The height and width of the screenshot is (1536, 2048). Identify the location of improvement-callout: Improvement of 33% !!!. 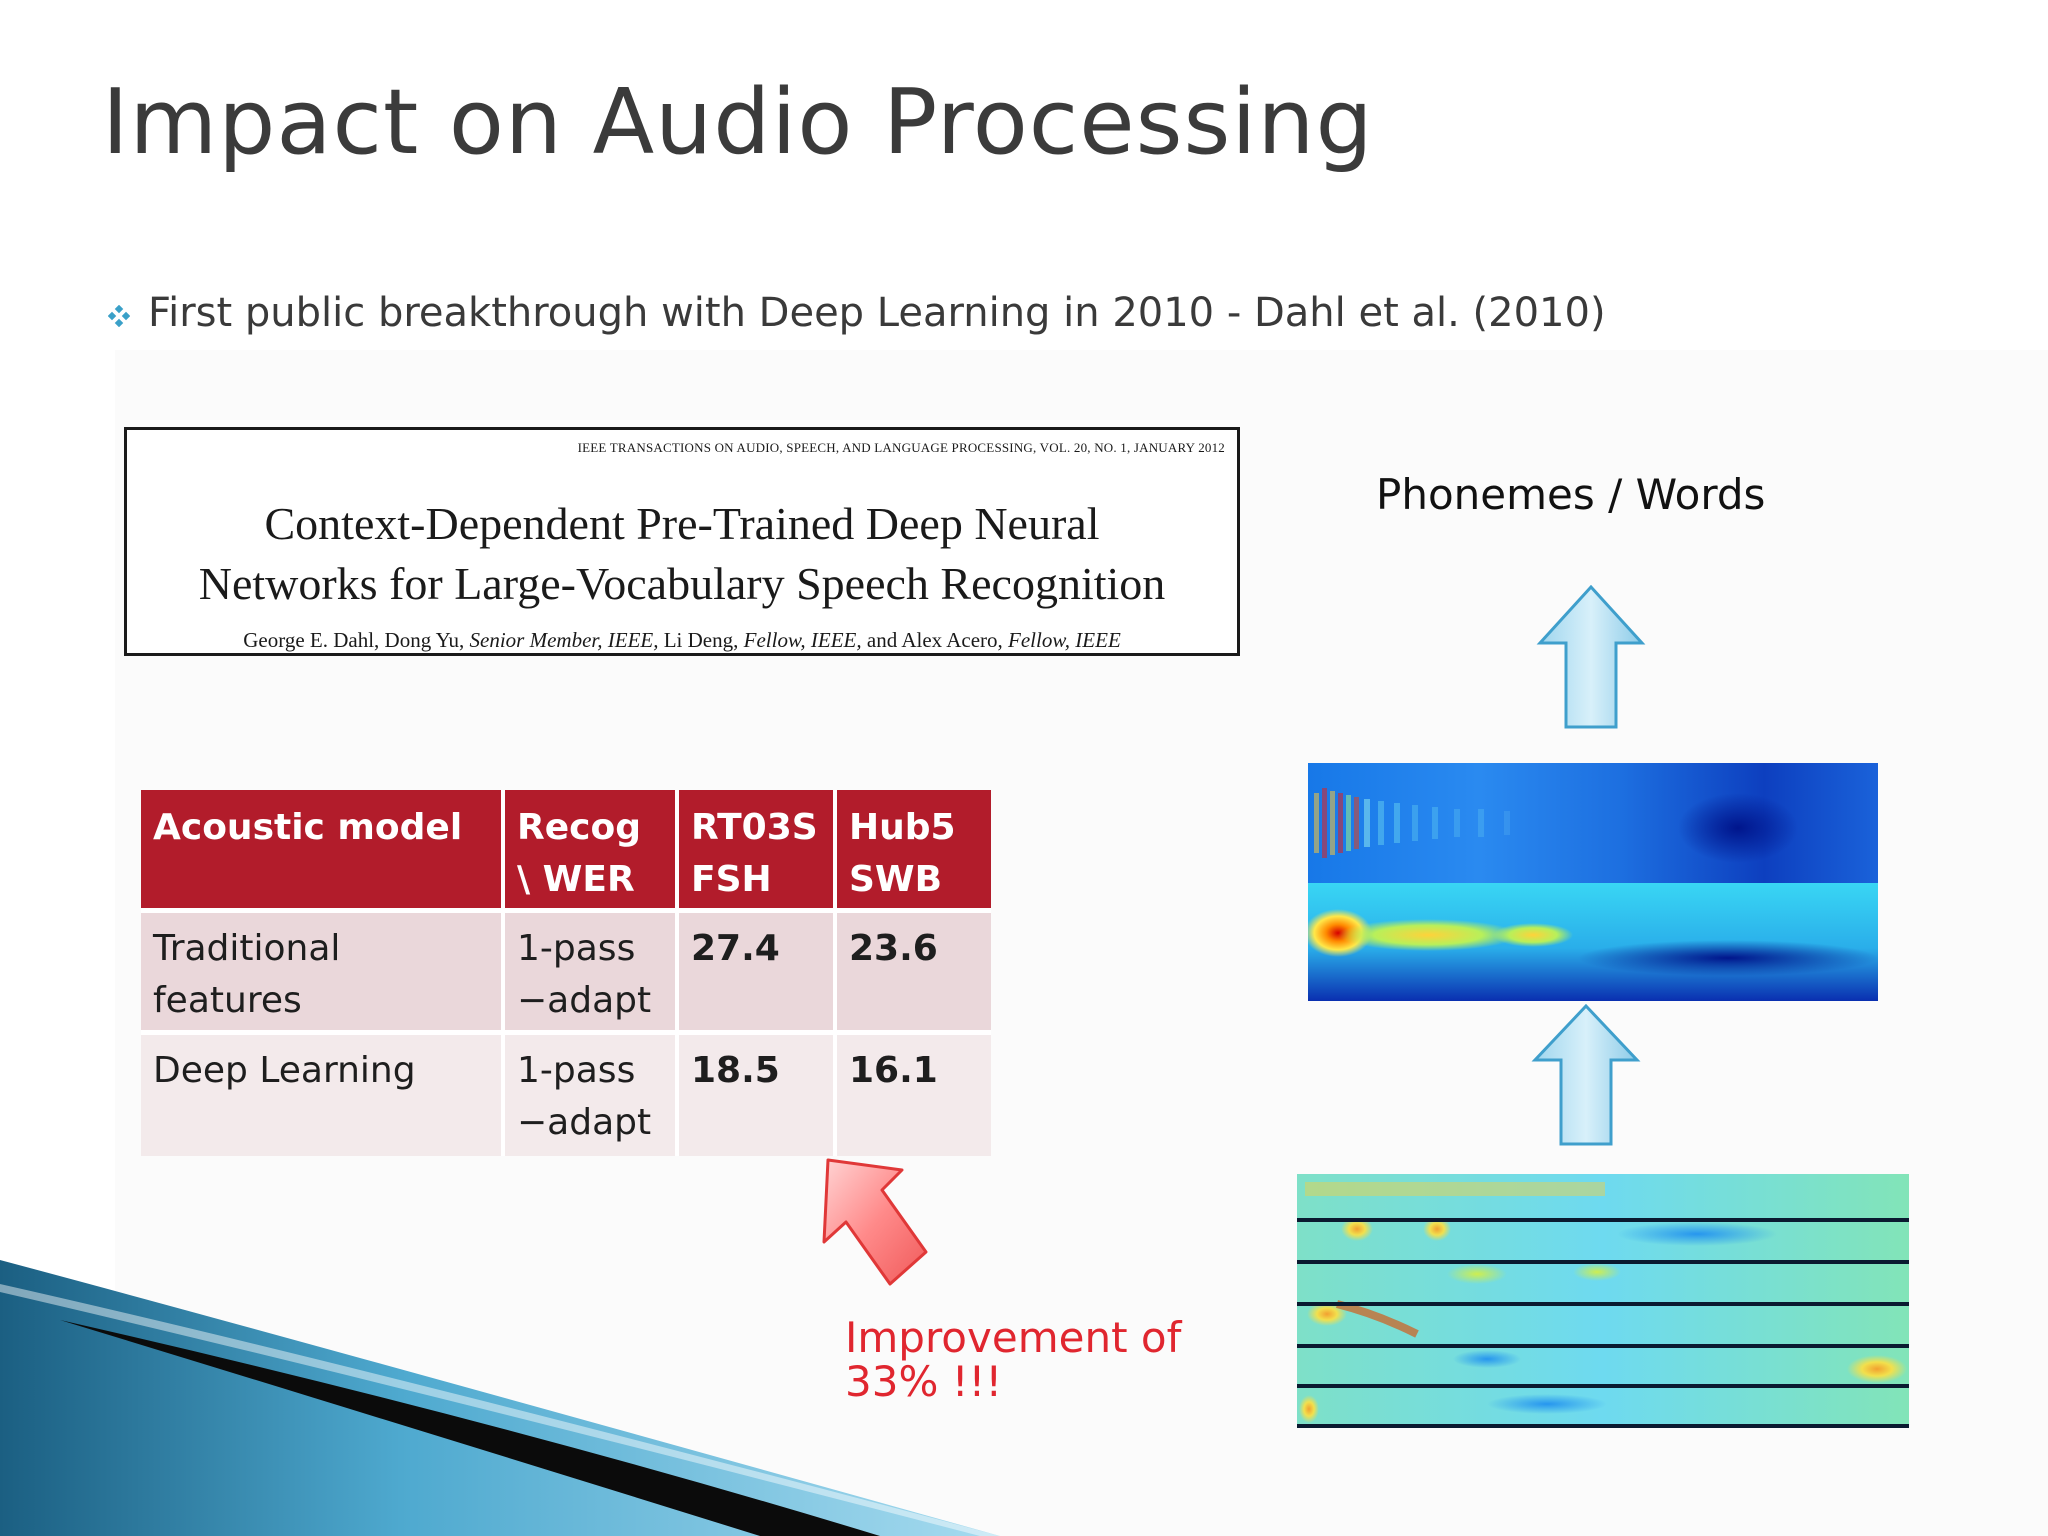
(1013, 1360).